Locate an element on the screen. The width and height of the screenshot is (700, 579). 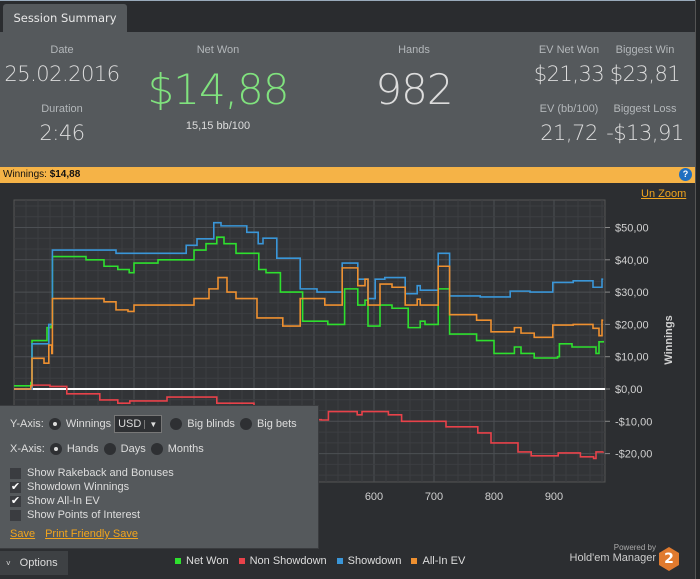
y-tick-label: -$10,00 is located at coordinates (633, 422).